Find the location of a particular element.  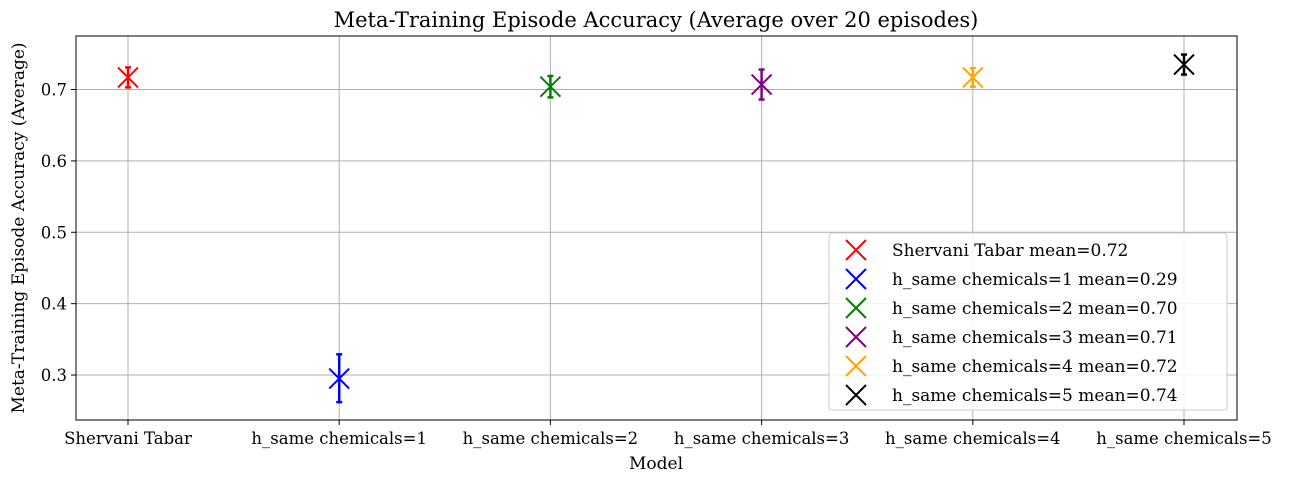

x-tick-label: h_same chemicals=1 is located at coordinates (339, 438).